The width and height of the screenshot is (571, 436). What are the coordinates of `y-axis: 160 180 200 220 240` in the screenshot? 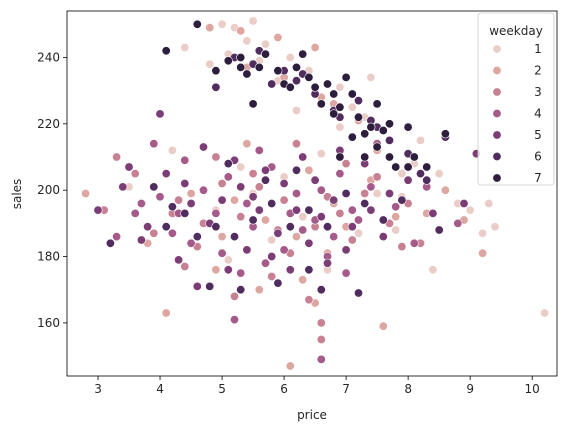 It's located at (52, 190).